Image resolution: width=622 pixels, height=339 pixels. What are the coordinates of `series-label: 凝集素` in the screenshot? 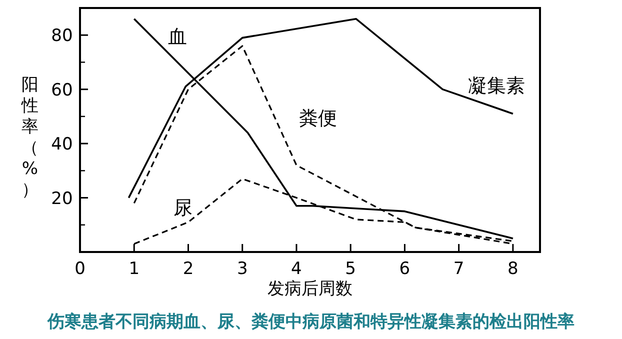 It's located at (497, 86).